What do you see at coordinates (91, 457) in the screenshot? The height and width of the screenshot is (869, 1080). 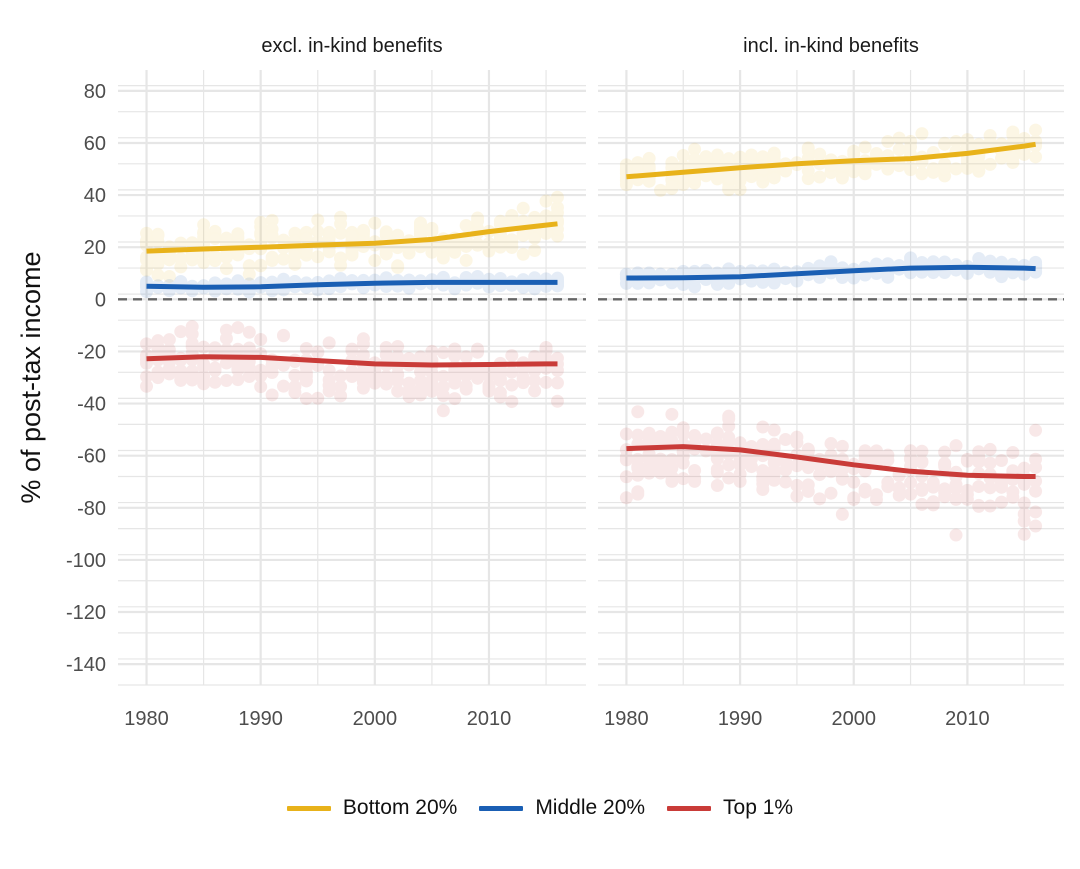 I see `y-tick-label: -60` at bounding box center [91, 457].